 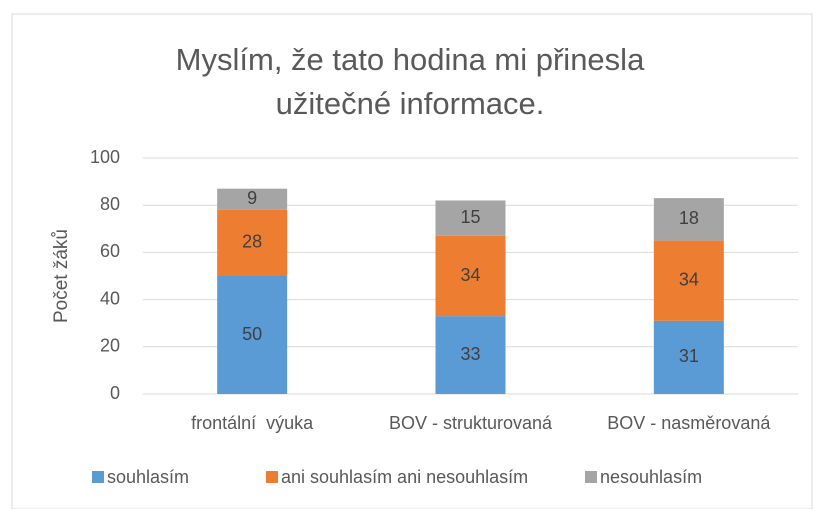 I want to click on data-label: 18, so click(x=689, y=218).